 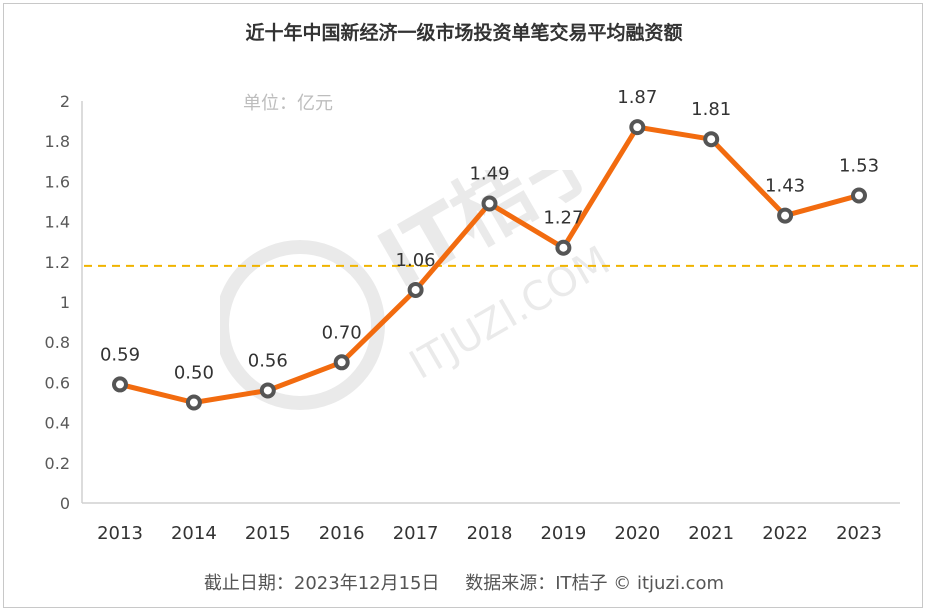 I want to click on x-tick-label: 2021, so click(x=711, y=533).